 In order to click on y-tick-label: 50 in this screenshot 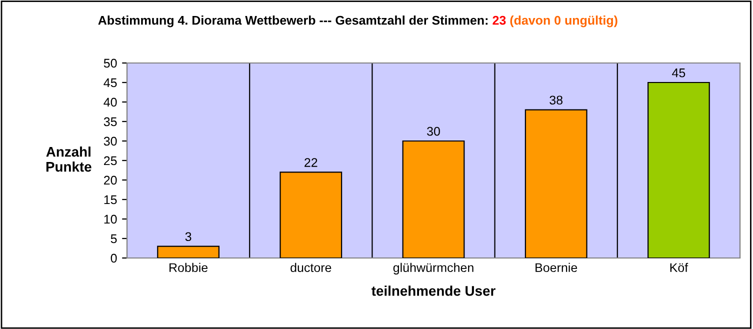, I will do `click(110, 63)`.